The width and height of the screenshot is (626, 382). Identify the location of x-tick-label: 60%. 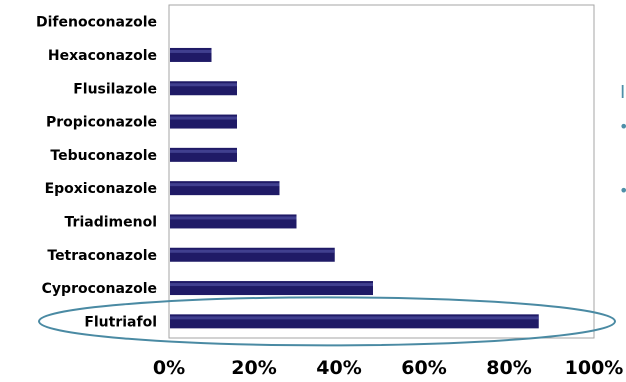
(423, 368).